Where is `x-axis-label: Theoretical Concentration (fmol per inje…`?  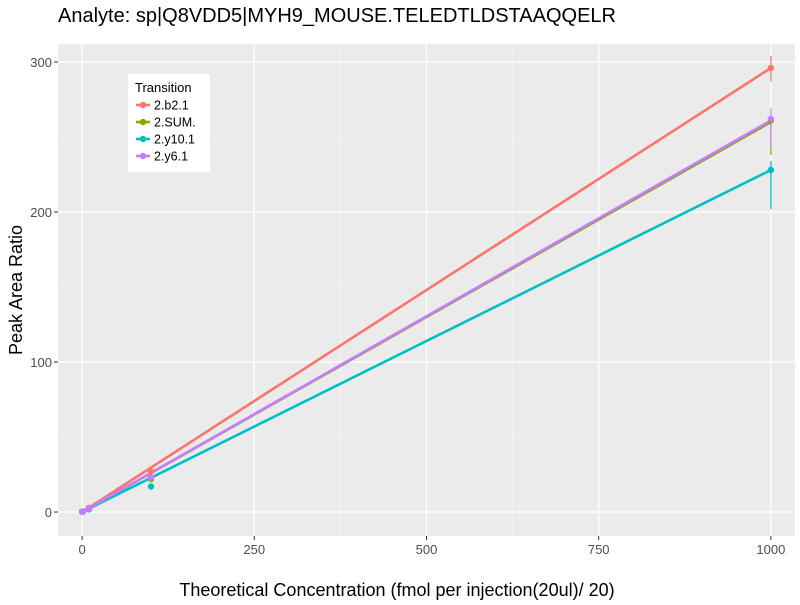
x-axis-label: Theoretical Concentration (fmol per inje… is located at coordinates (396, 590).